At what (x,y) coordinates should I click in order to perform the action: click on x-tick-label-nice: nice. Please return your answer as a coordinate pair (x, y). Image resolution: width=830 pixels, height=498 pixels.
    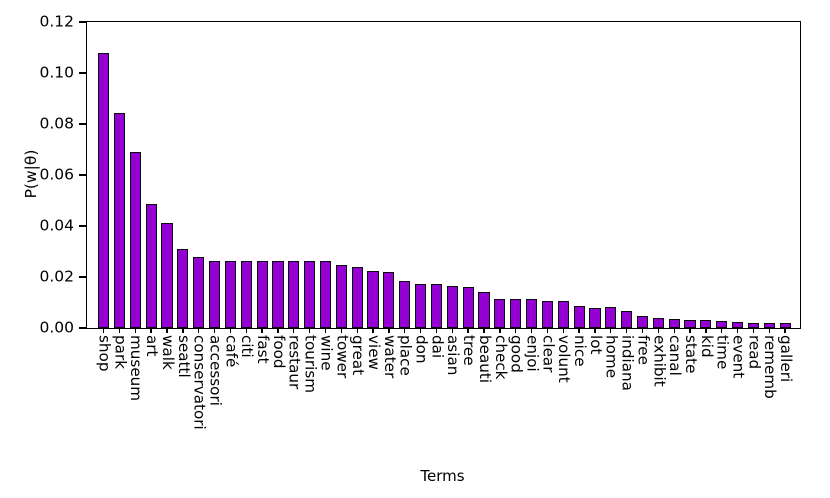
    Looking at the image, I should click on (580, 351).